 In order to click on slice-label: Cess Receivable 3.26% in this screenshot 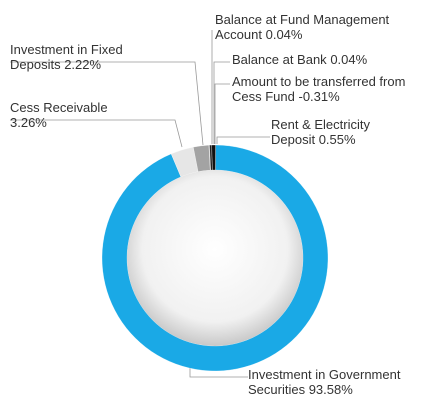, I will do `click(65, 115)`.